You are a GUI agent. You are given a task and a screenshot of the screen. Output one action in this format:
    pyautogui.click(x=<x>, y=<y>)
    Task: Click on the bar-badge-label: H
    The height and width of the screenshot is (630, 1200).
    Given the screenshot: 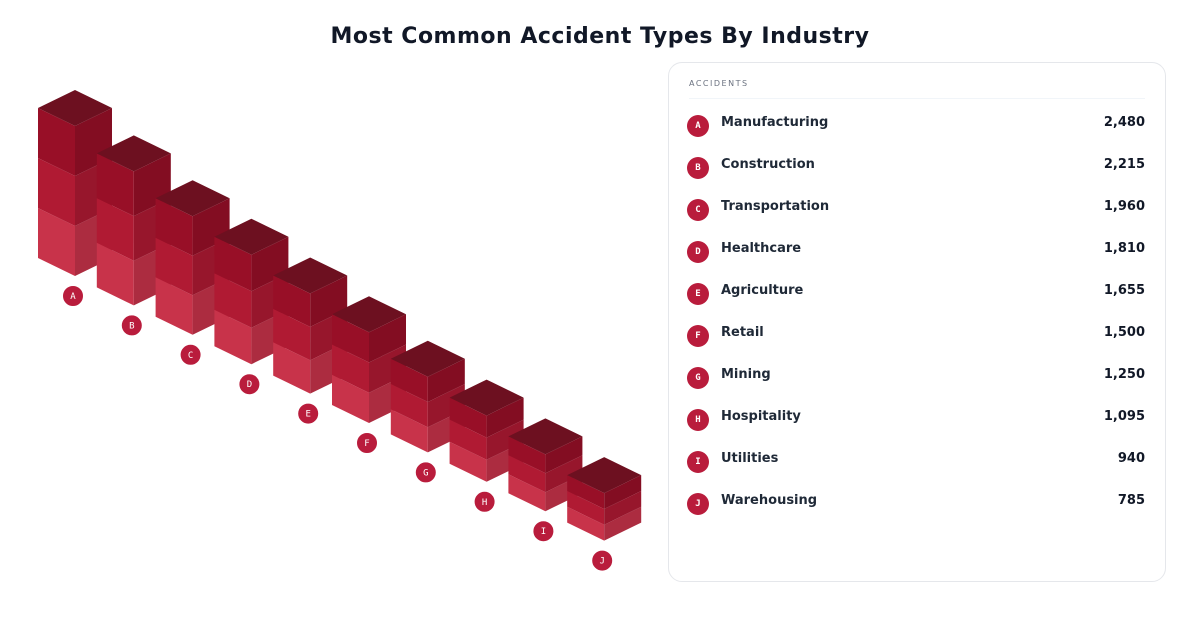 What is the action you would take?
    pyautogui.click(x=484, y=503)
    